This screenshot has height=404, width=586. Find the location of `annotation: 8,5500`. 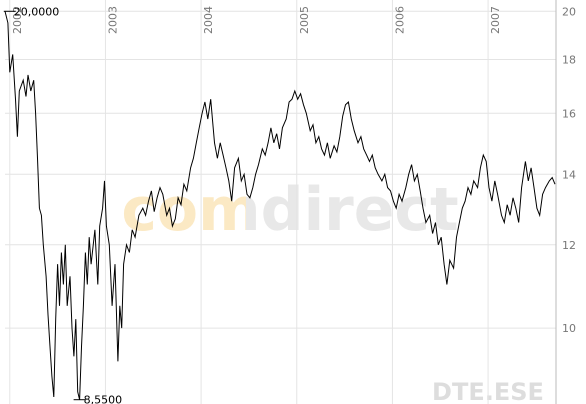

annotation: 8,5500 is located at coordinates (103, 399).